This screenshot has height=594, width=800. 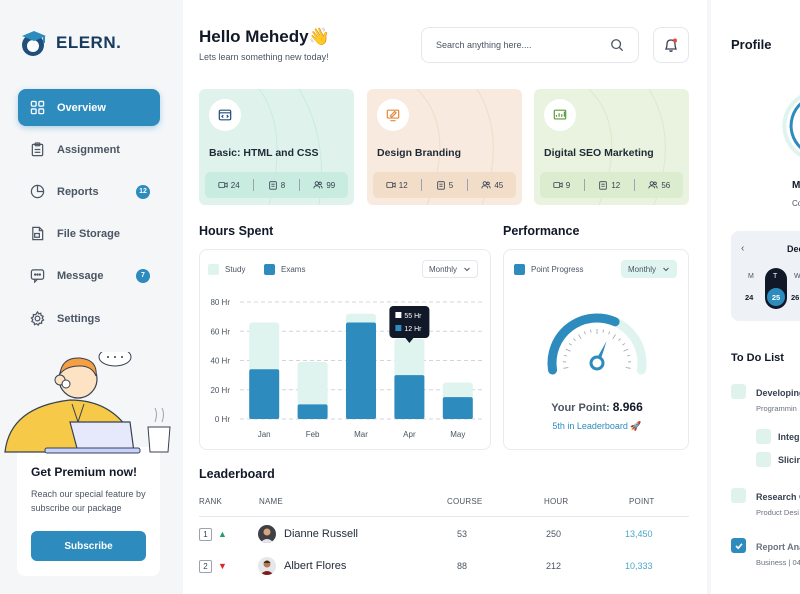 I want to click on sidebar-item-assignment: Assignment, so click(x=89, y=149).